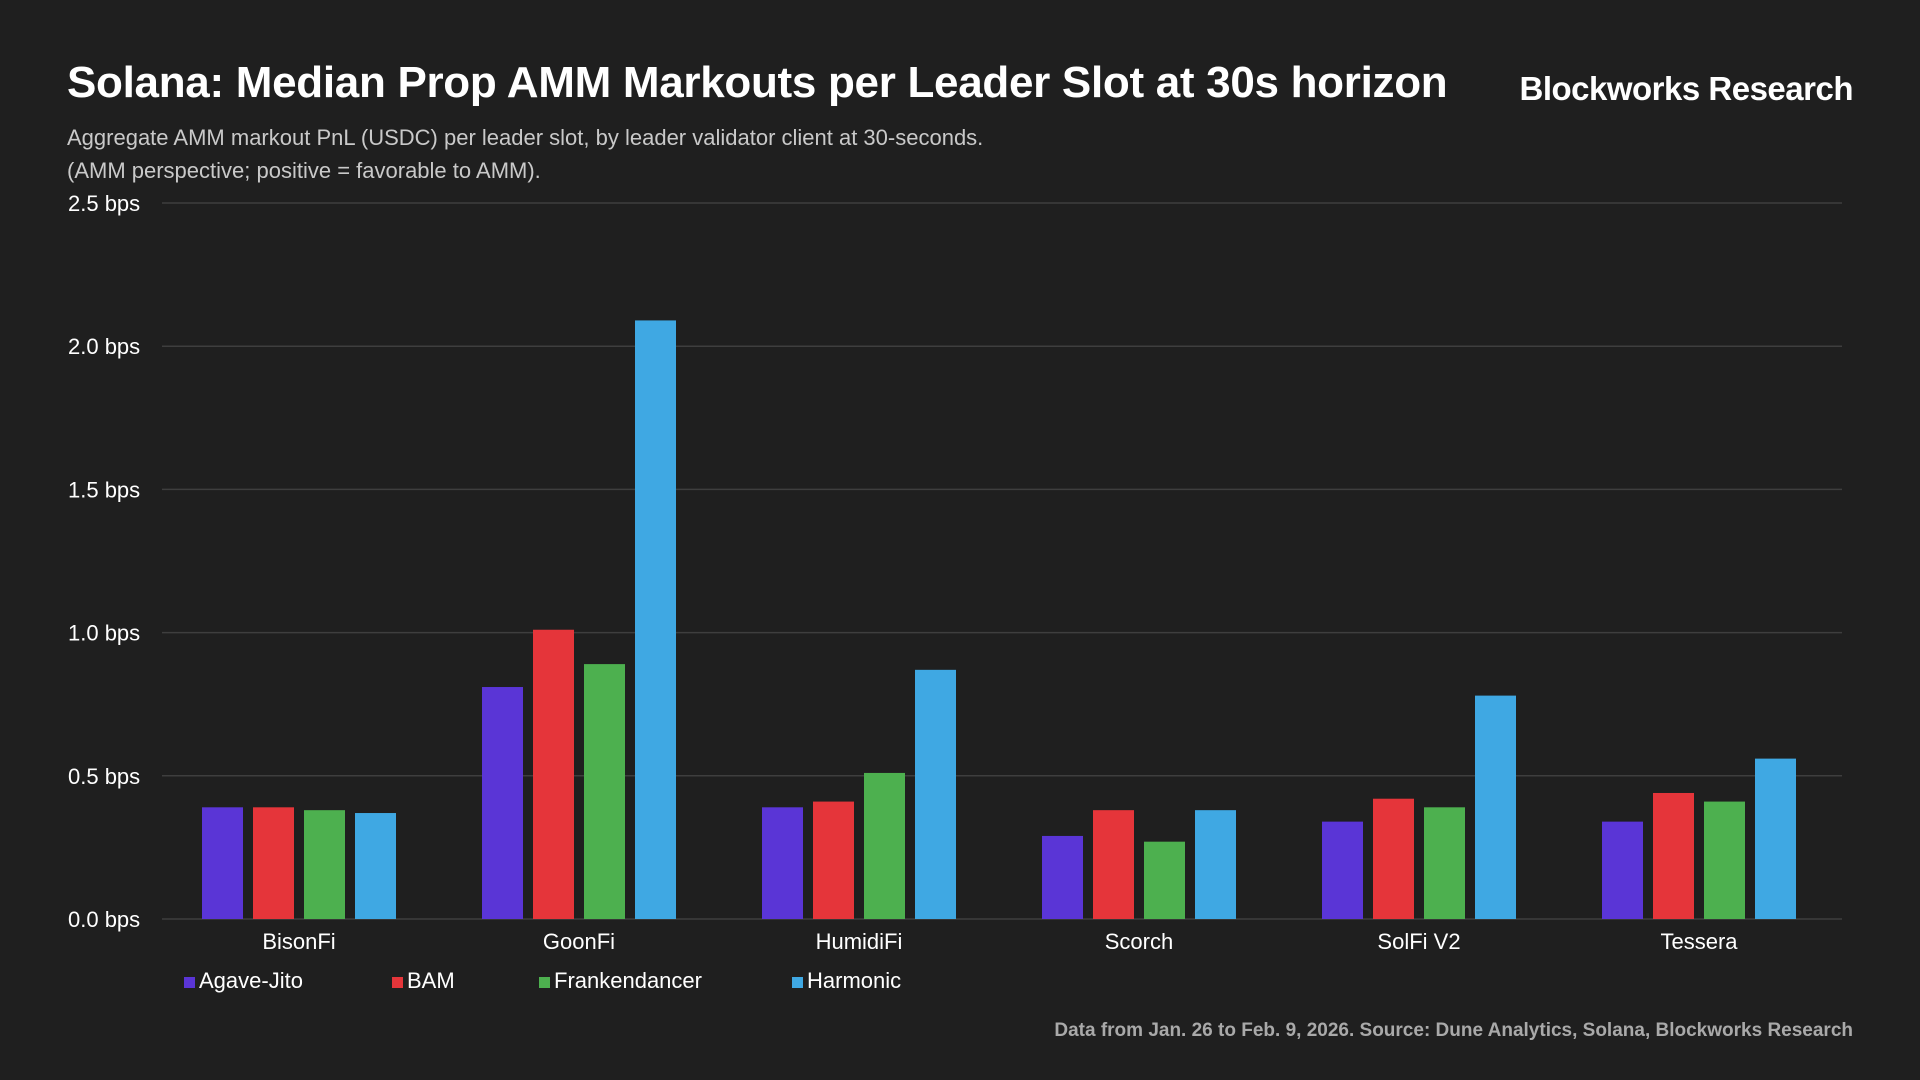  What do you see at coordinates (298, 941) in the screenshot?
I see `x-category-label: BisonFi` at bounding box center [298, 941].